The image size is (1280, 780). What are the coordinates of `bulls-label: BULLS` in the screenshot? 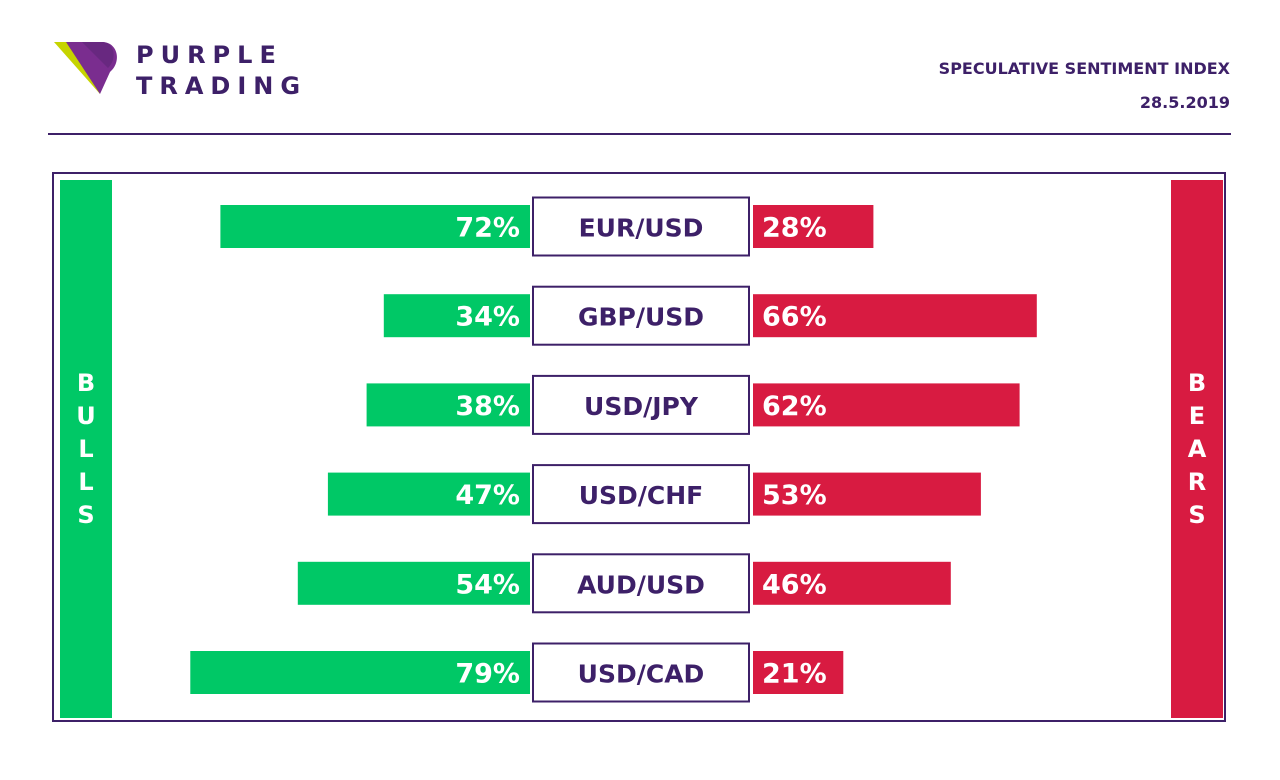 It's located at (86, 448).